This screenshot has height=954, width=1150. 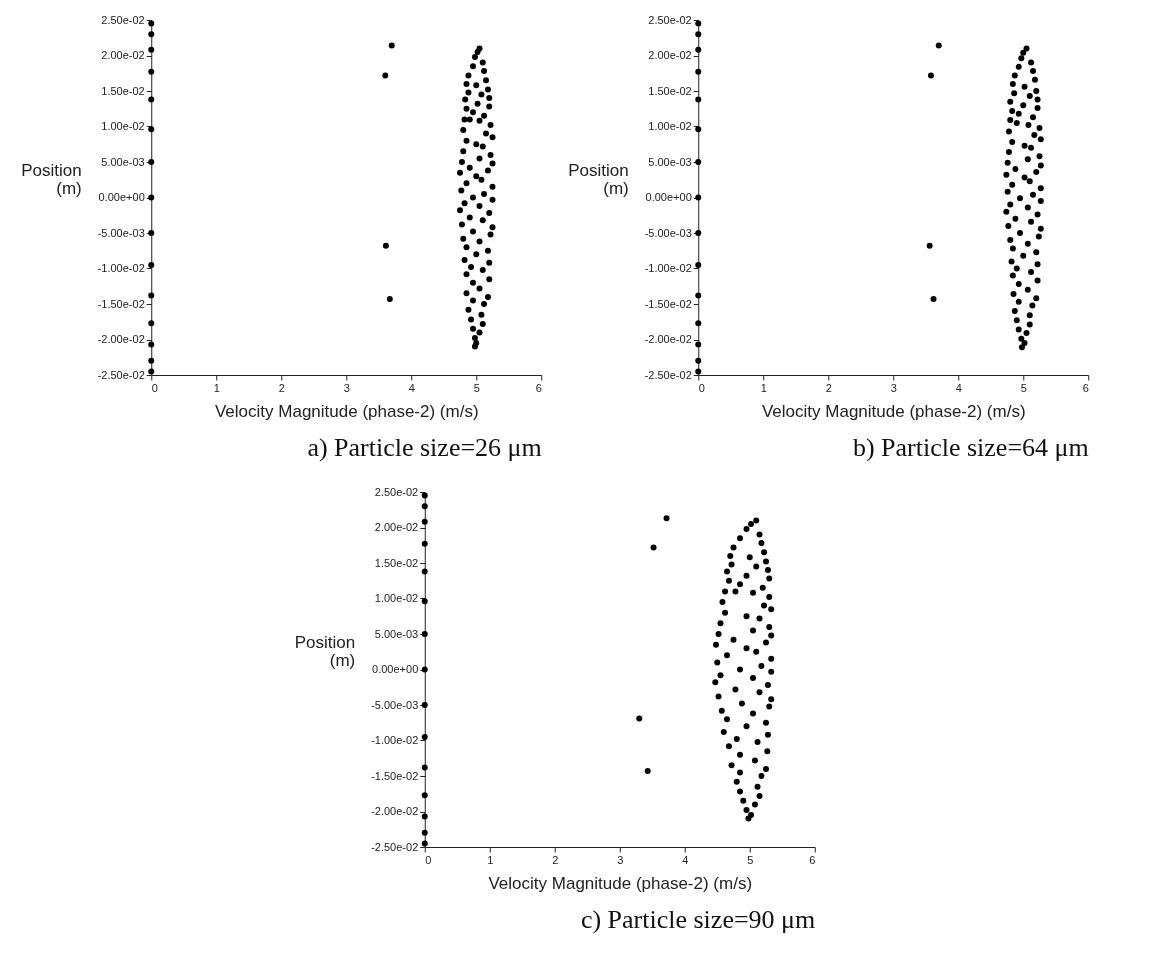 I want to click on text: c) Particle size=90 μm, so click(x=698, y=919).